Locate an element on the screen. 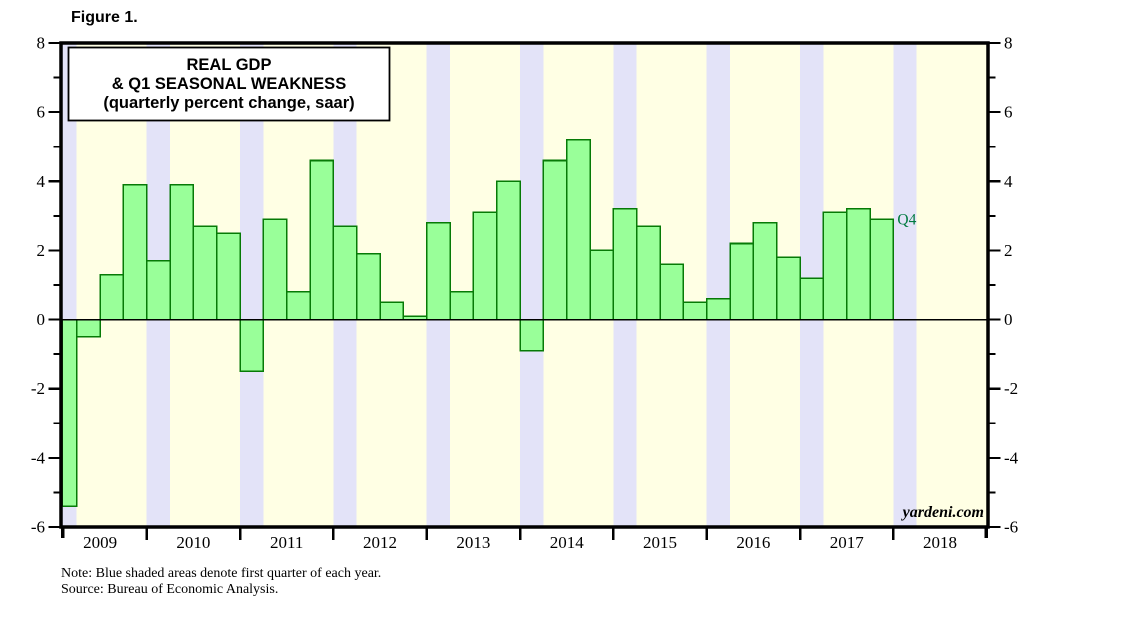 Image resolution: width=1138 pixels, height=621 pixels. x-axis-label-2014: 2014 is located at coordinates (567, 542).